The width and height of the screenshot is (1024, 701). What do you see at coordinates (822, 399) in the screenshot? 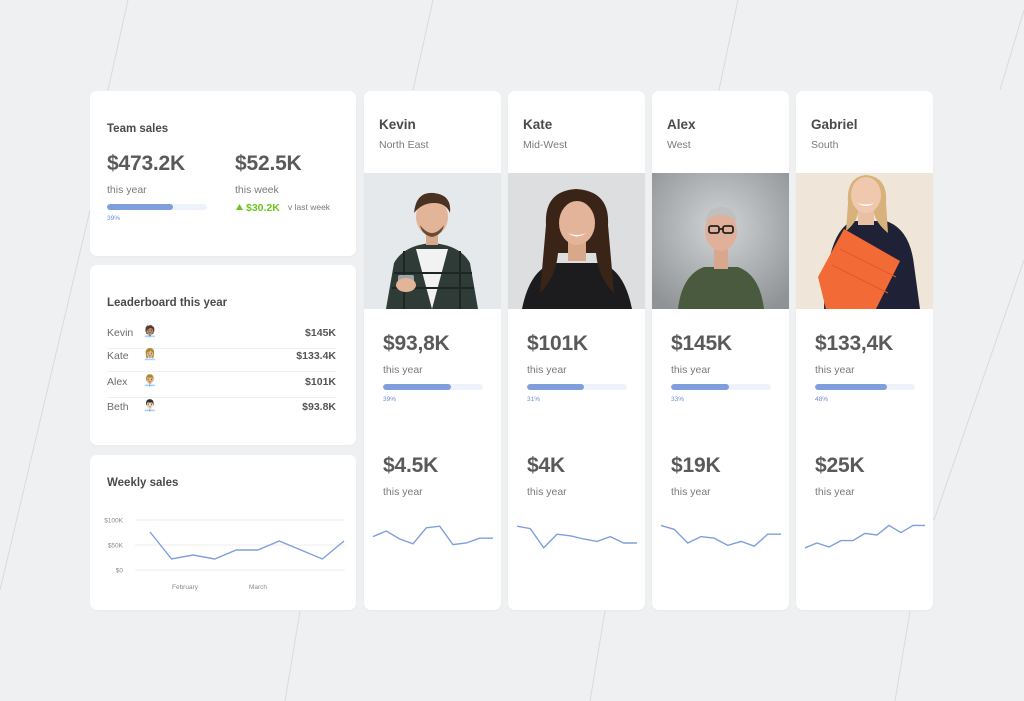
I see `salesperson-progress-pct: 48%` at bounding box center [822, 399].